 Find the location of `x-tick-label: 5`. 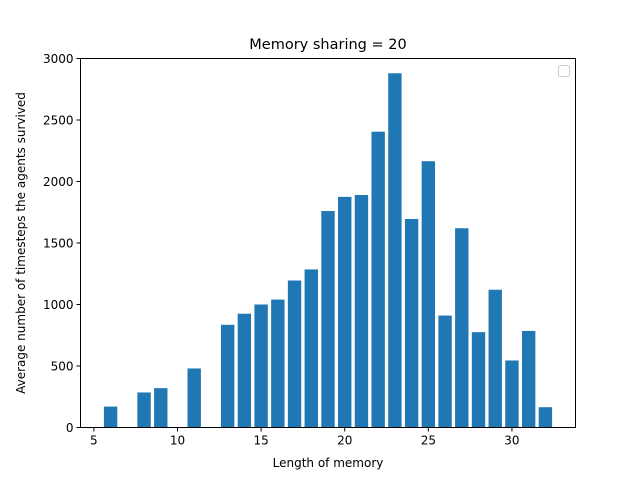

x-tick-label: 5 is located at coordinates (94, 441).